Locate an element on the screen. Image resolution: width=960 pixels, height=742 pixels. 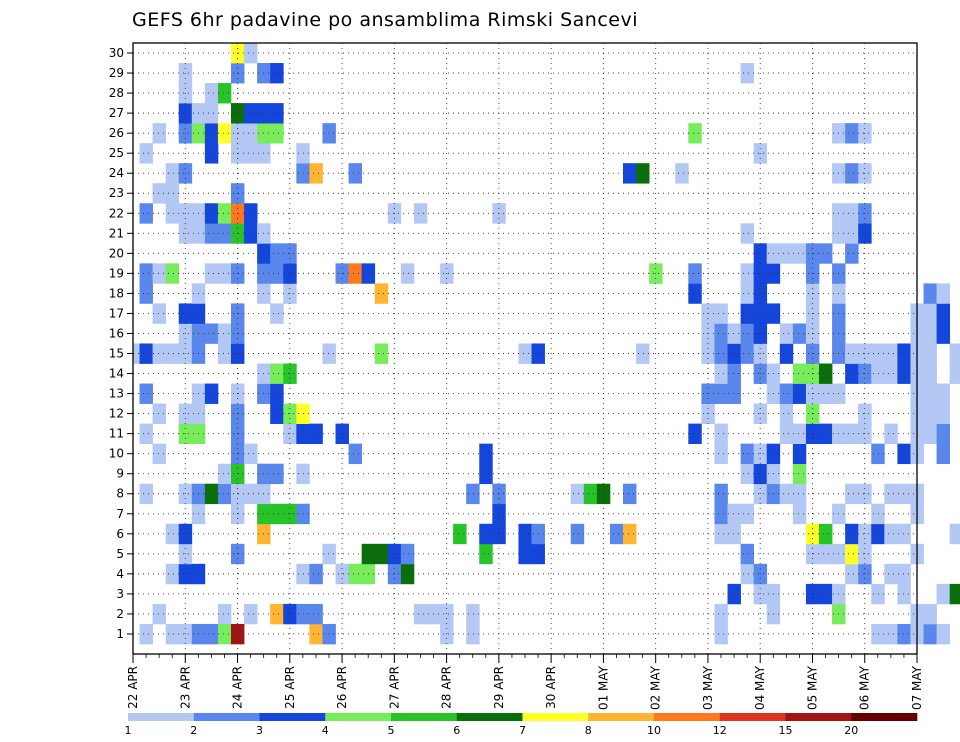
y-tick-label: 16 is located at coordinates (116, 333).